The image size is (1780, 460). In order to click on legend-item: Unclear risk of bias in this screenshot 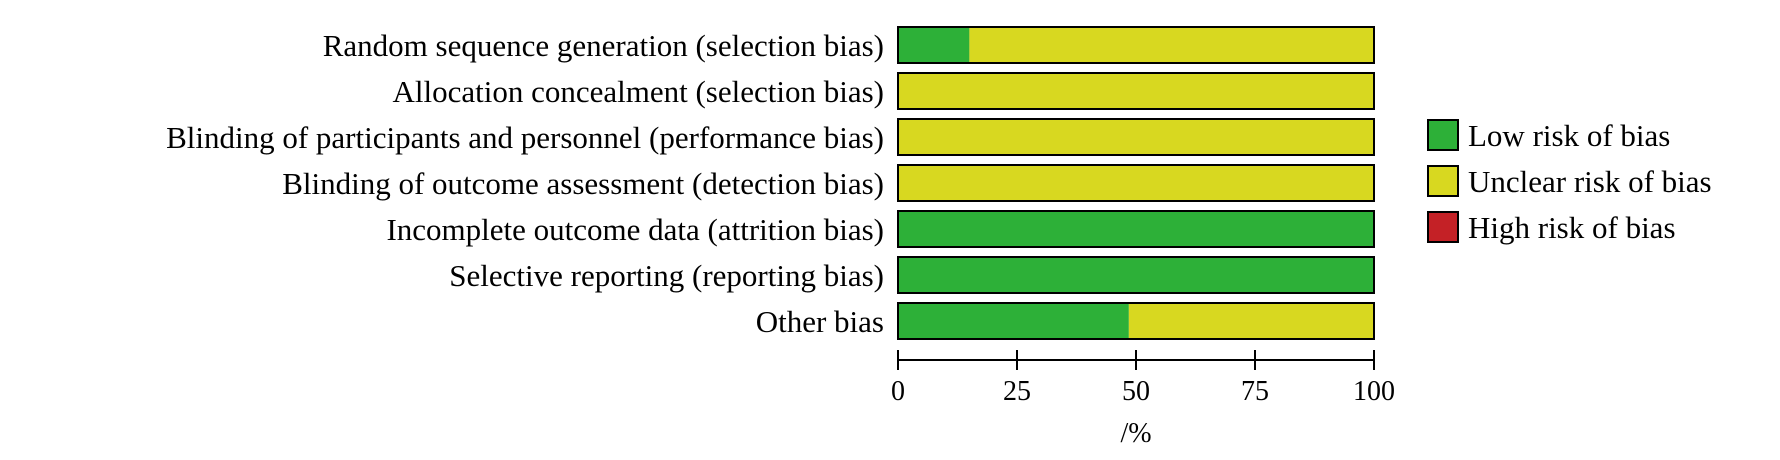, I will do `click(1569, 181)`.